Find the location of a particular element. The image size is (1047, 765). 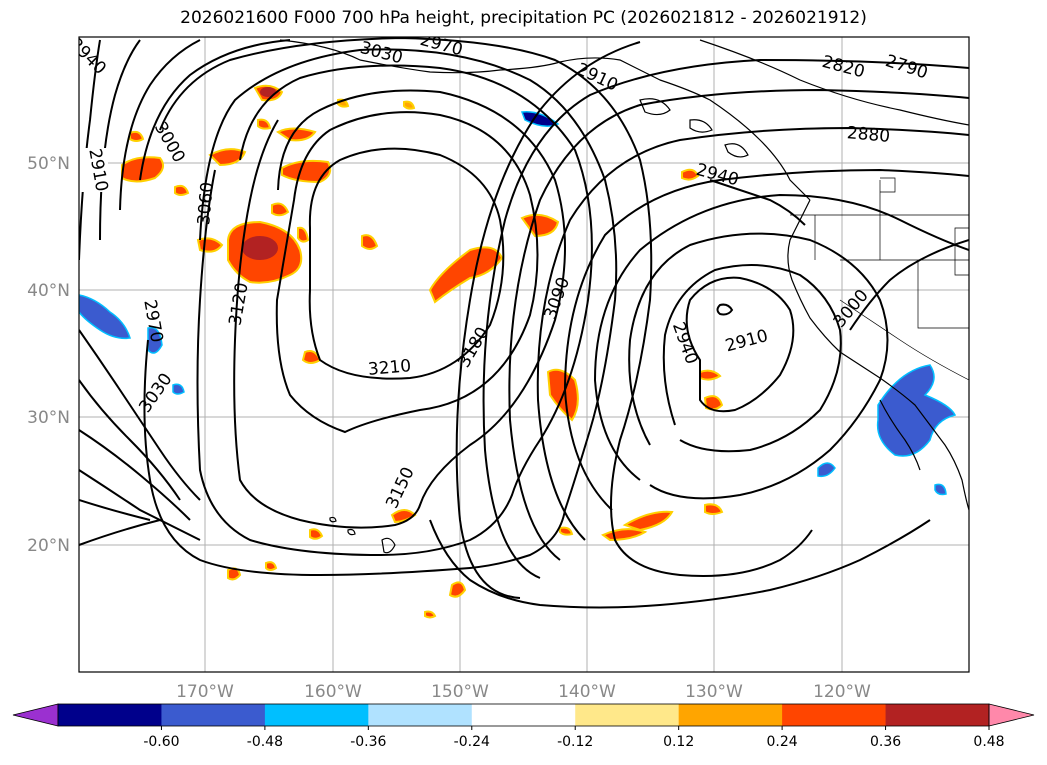

colorbar-tick-label: -0.60 is located at coordinates (161, 742).